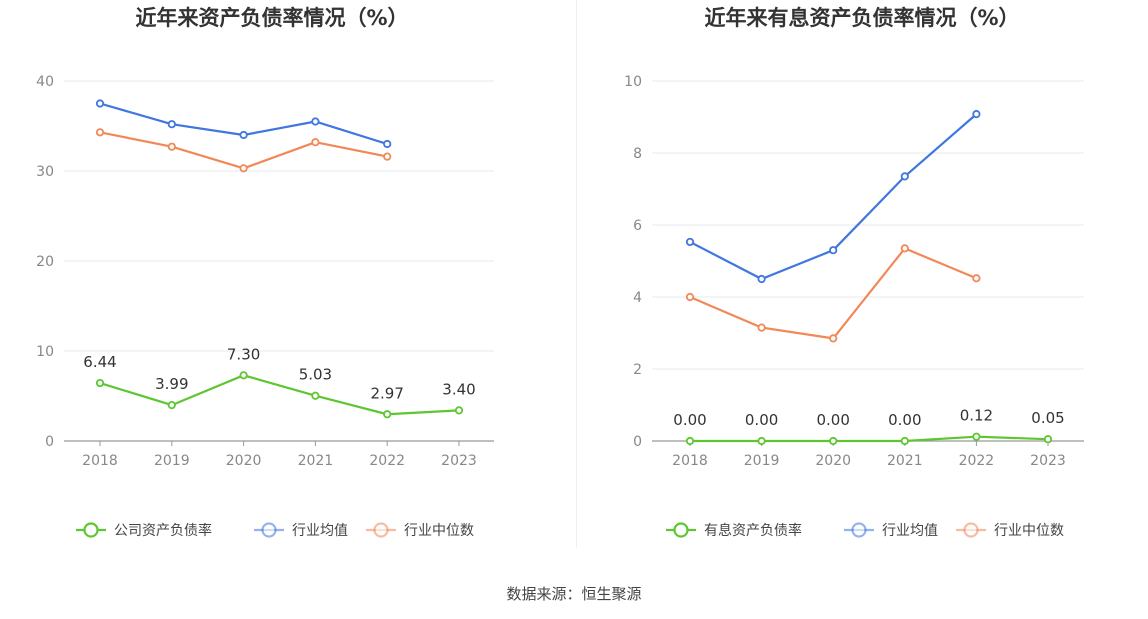  What do you see at coordinates (573, 594) in the screenshot?
I see `data-source: 数据来源：恒生聚源` at bounding box center [573, 594].